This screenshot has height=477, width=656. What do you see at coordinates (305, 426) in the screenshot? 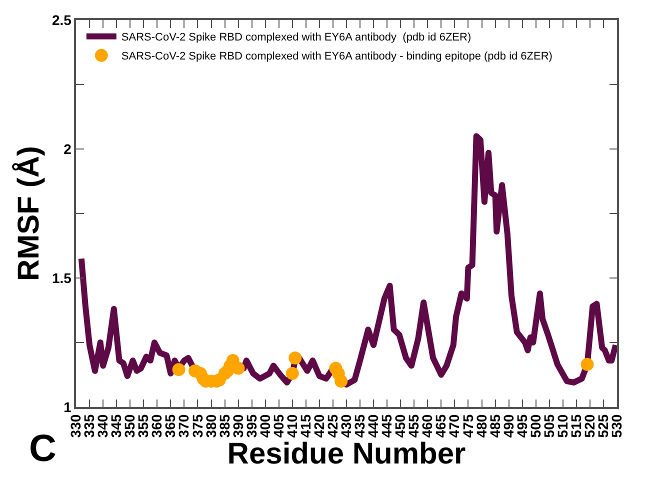
I see `x-tick-label: 415` at bounding box center [305, 426].